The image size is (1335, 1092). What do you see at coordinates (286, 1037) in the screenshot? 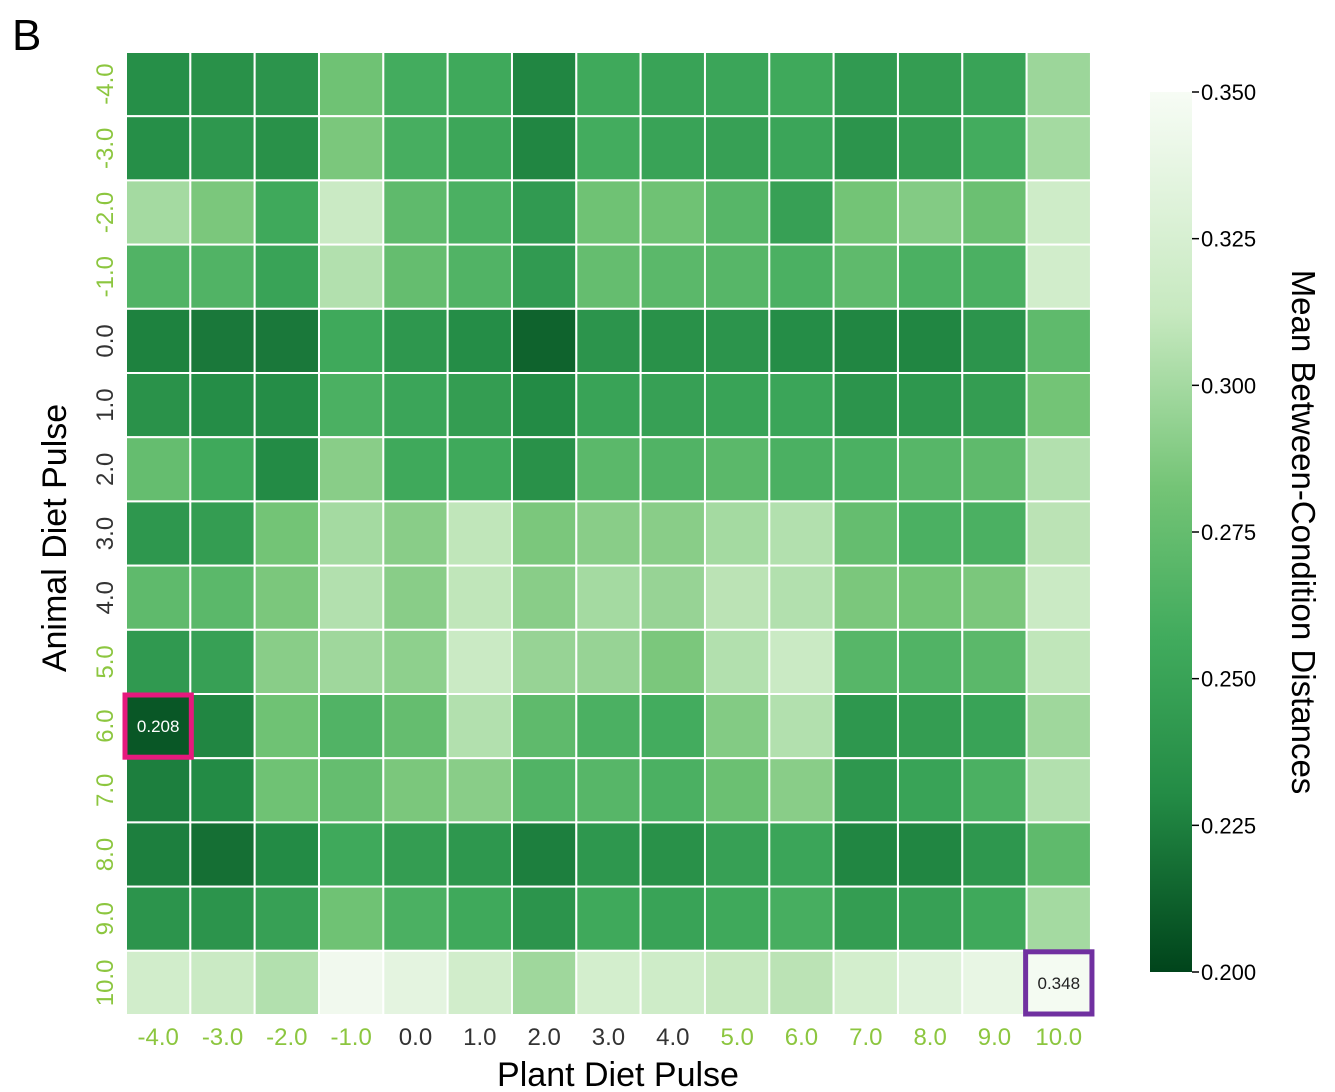
I see `x-tick-label: -2.0` at bounding box center [286, 1037].